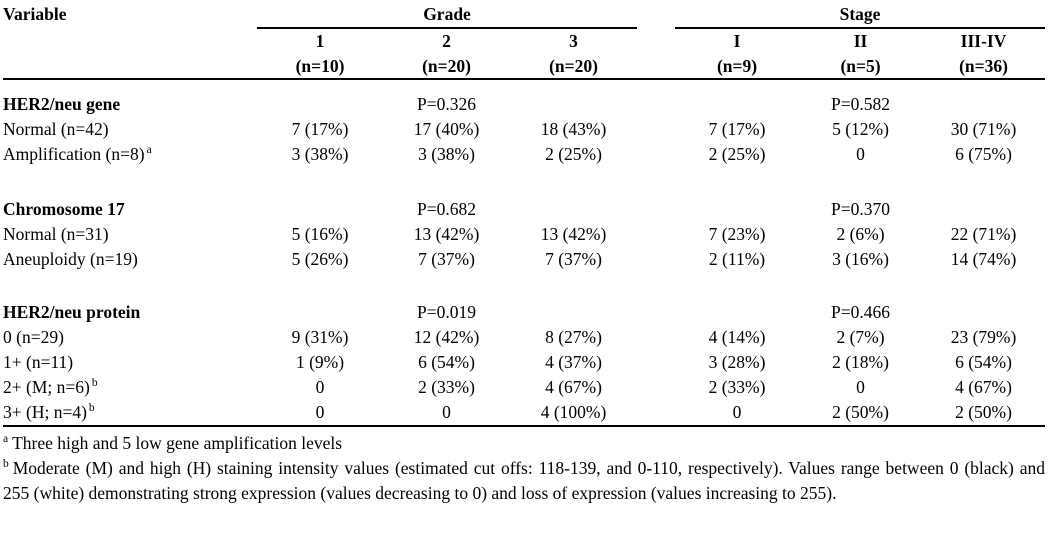 The width and height of the screenshot is (1064, 535). I want to click on section-title: Chromosome 17, so click(64, 209).